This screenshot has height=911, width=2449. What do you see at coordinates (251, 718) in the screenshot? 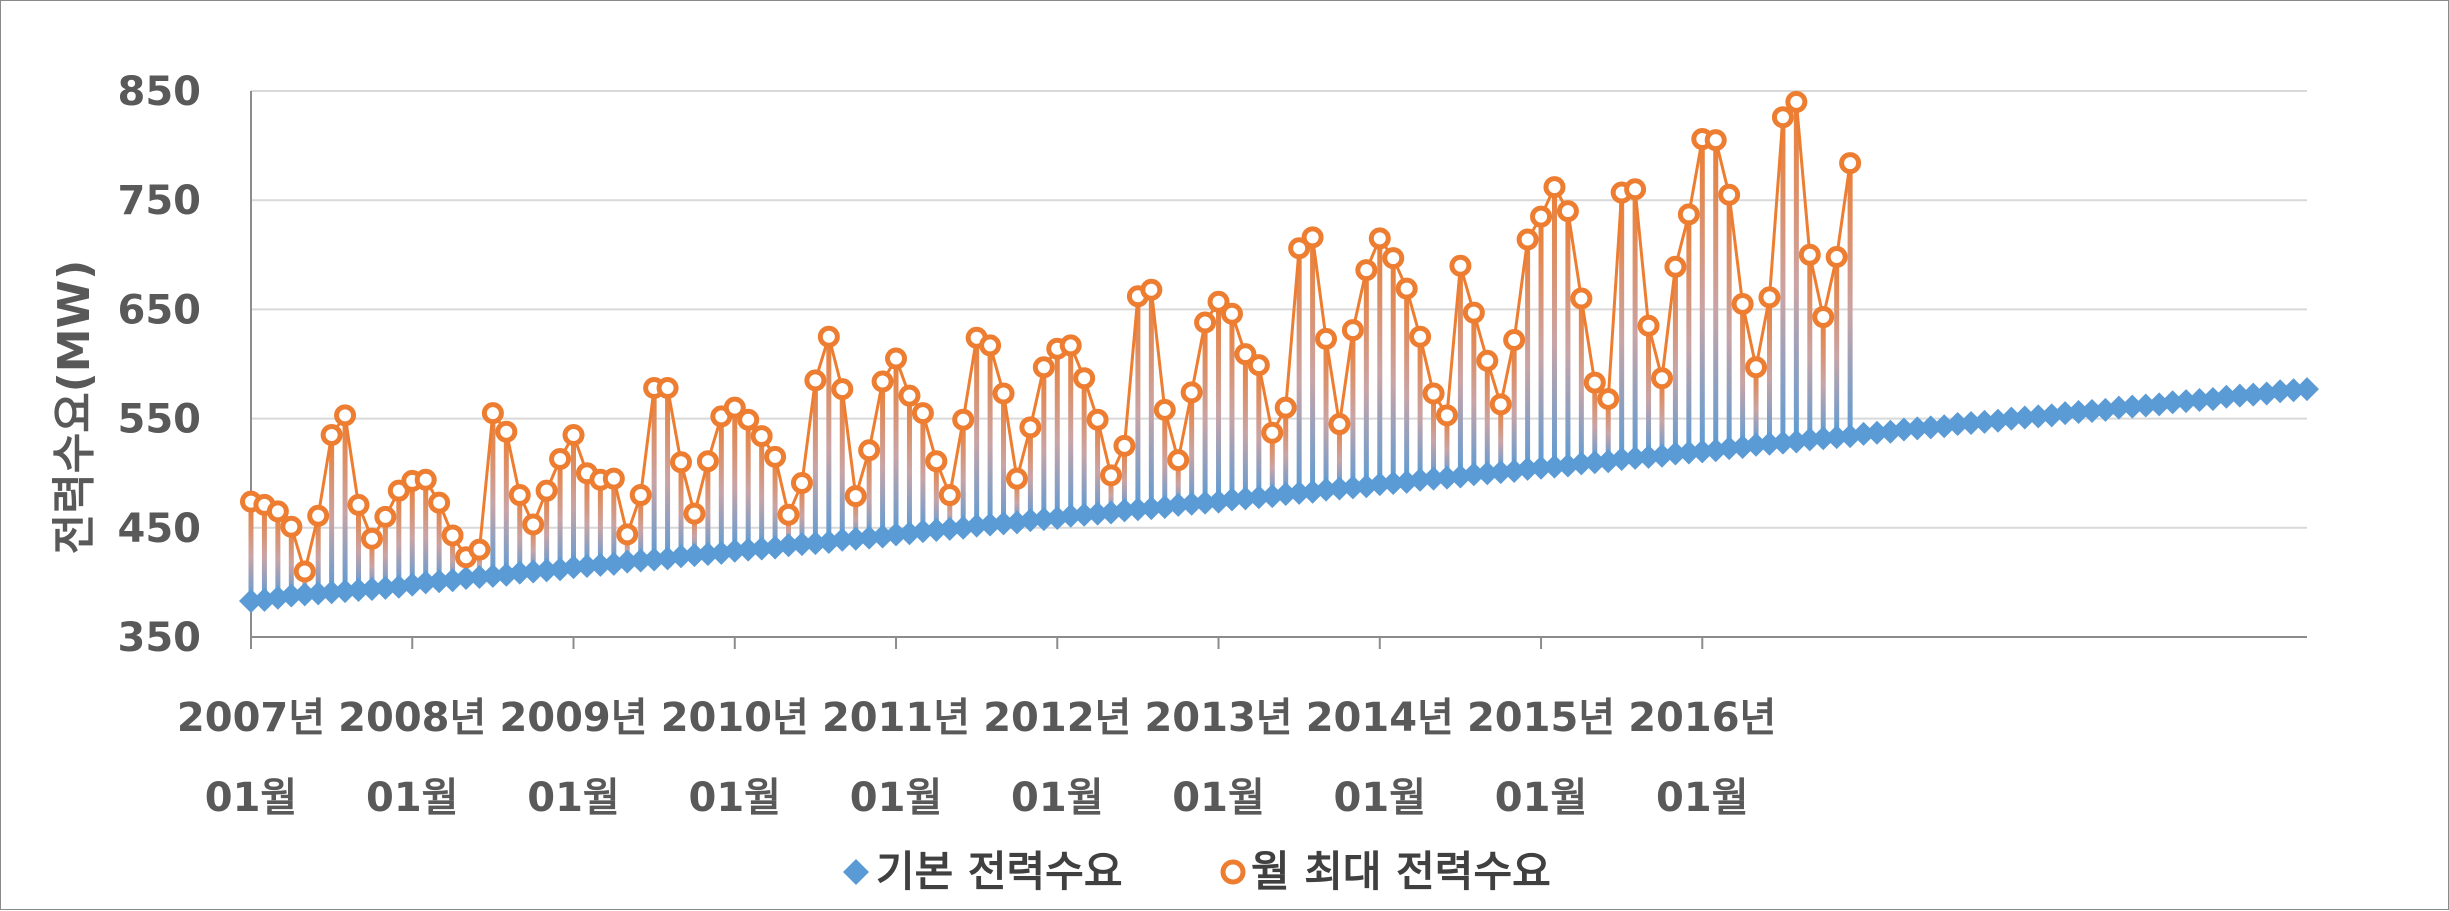
I see `x-tick-label-year: 2007년` at bounding box center [251, 718].